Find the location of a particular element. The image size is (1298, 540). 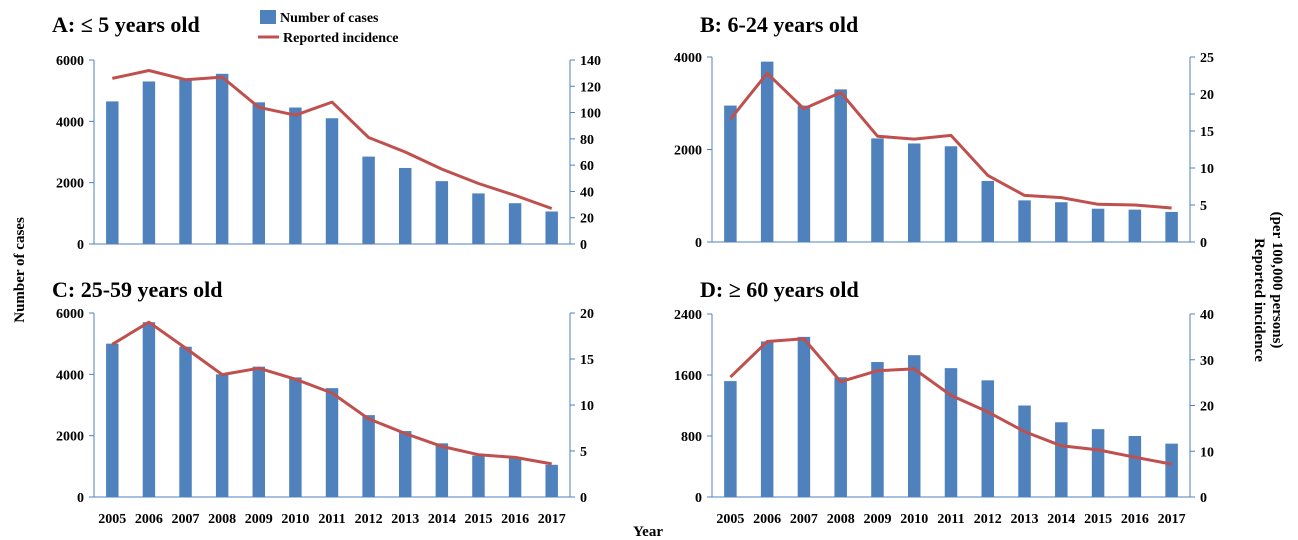

left-tick-label: 2400 is located at coordinates (688, 315).